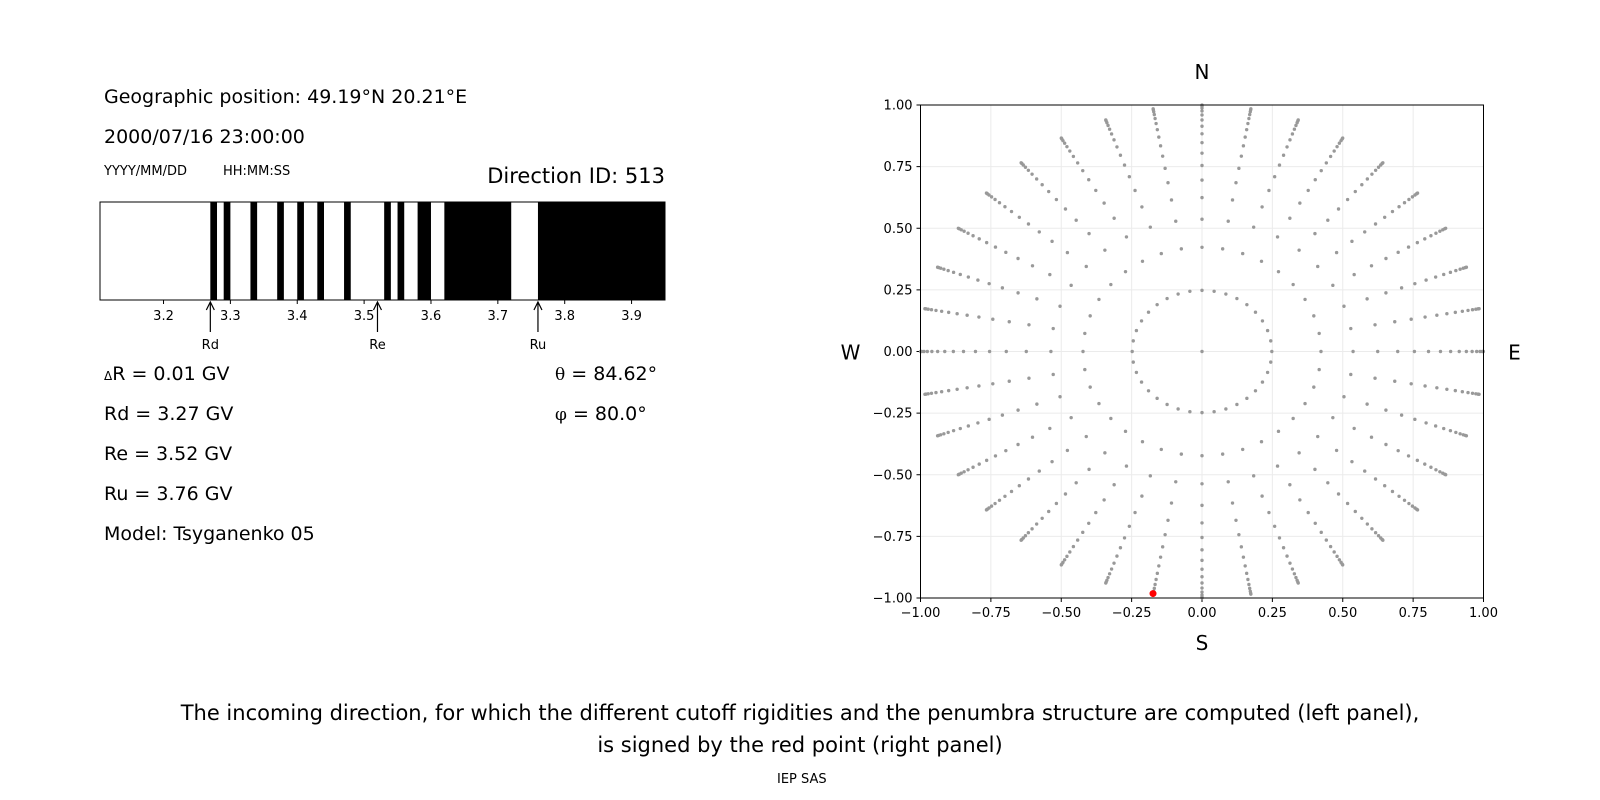 The image size is (1600, 800). Describe the element at coordinates (538, 345) in the screenshot. I see `marker-label-ru: Ru` at that location.